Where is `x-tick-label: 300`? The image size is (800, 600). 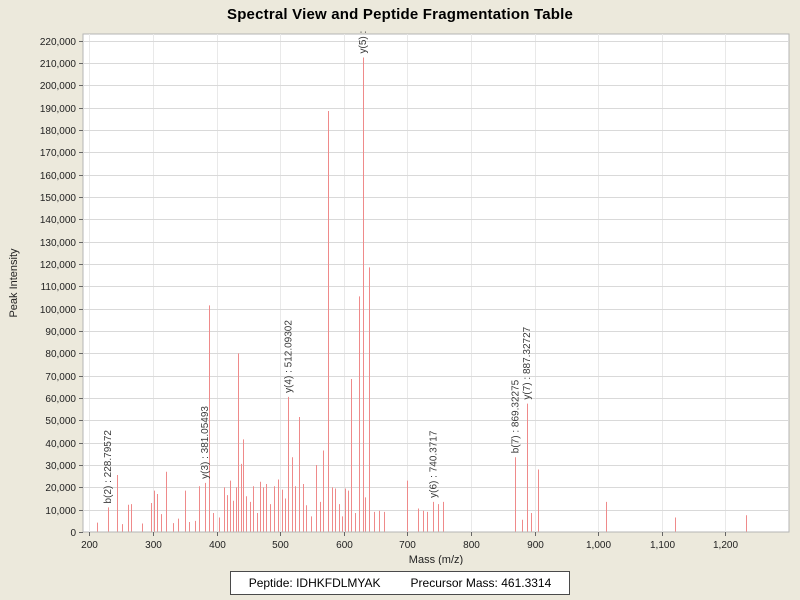
x-tick-label: 300 is located at coordinates (153, 545).